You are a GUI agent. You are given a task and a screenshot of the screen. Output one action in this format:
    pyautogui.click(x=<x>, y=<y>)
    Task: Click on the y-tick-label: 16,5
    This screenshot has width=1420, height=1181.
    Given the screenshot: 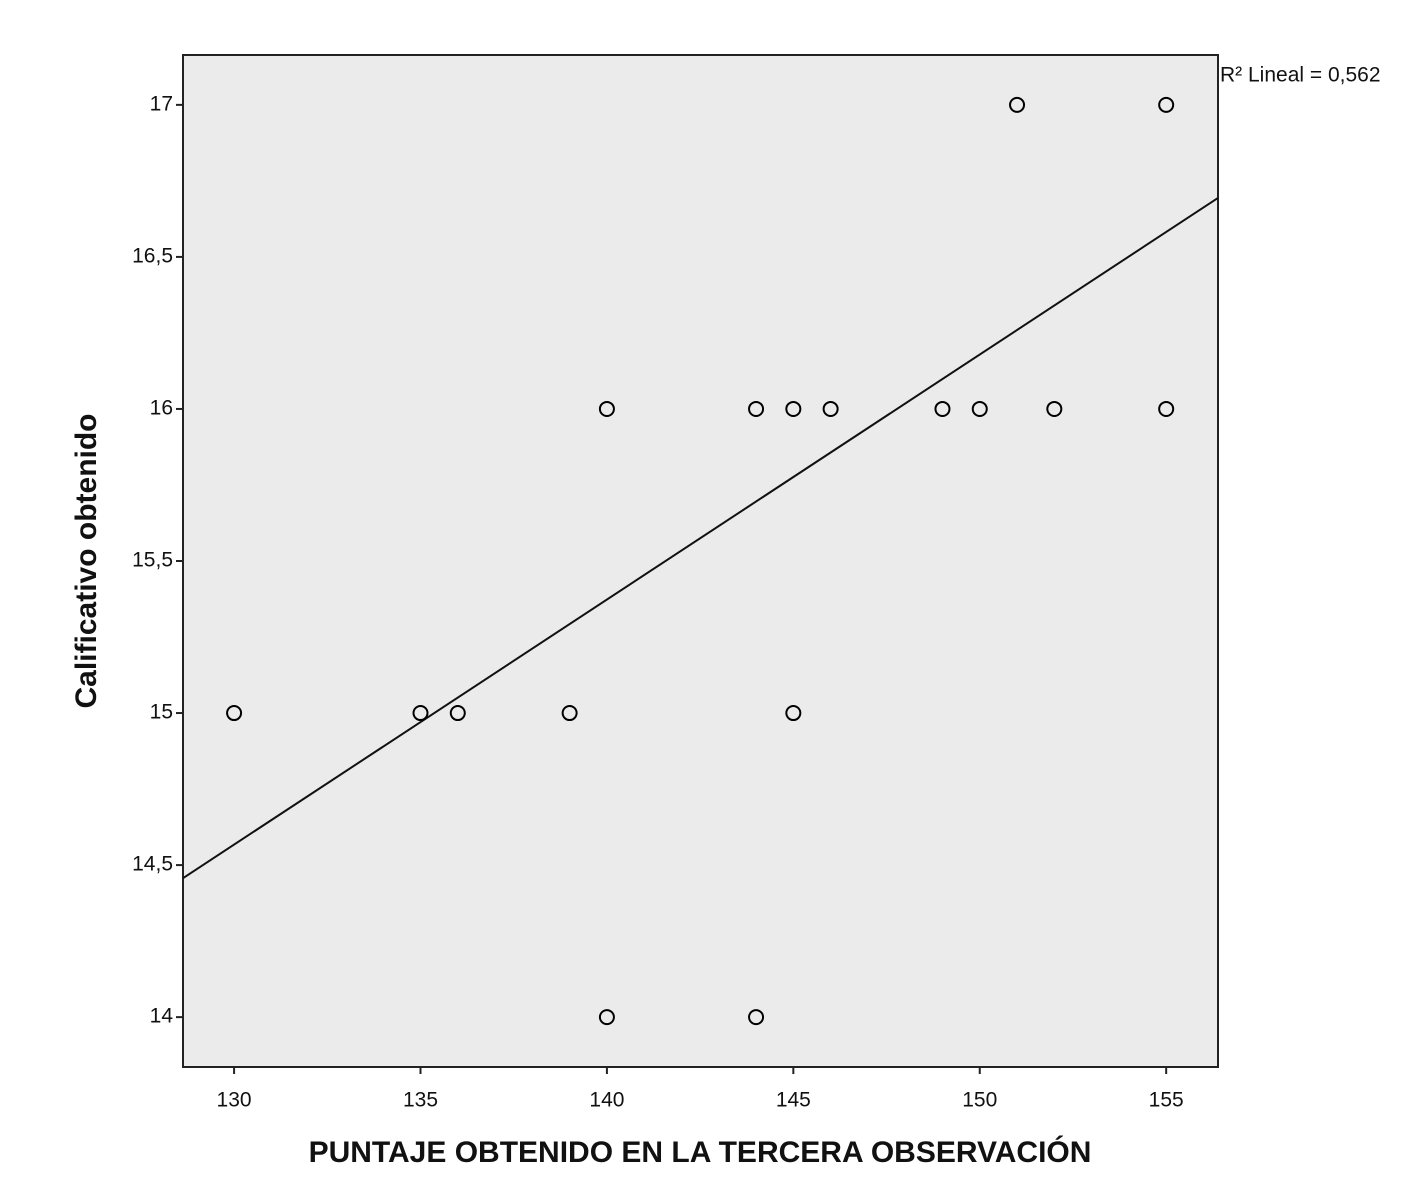 What is the action you would take?
    pyautogui.click(x=152, y=255)
    